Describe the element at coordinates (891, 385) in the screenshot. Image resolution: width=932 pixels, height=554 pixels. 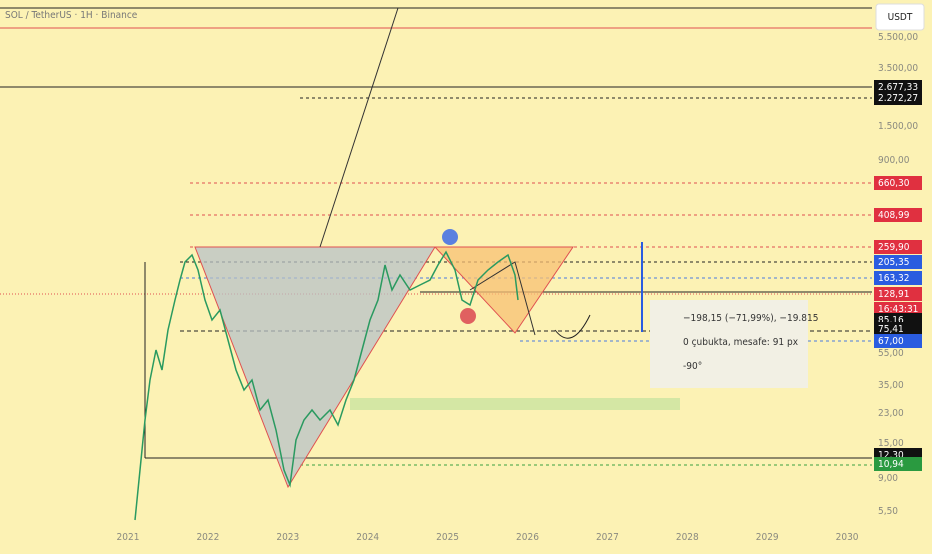
I see `price-label: 35,00` at that location.